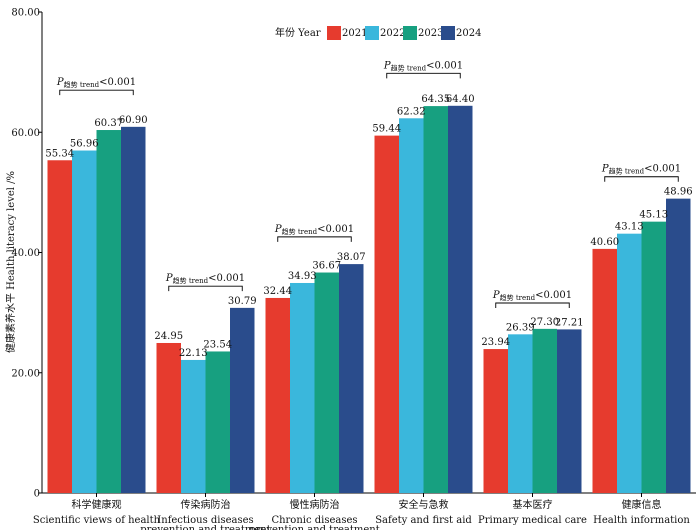 Image resolution: width=700 pixels, height=530 pixels. I want to click on legend-label-2023: 2023, so click(430, 33).